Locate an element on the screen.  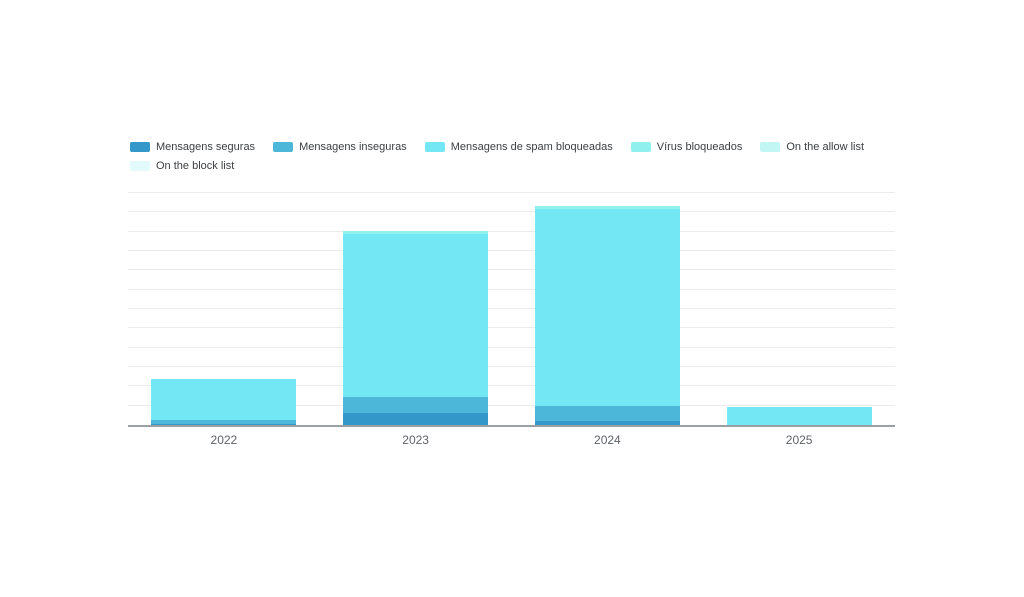
legend-item-5: On the allow list is located at coordinates (812, 147).